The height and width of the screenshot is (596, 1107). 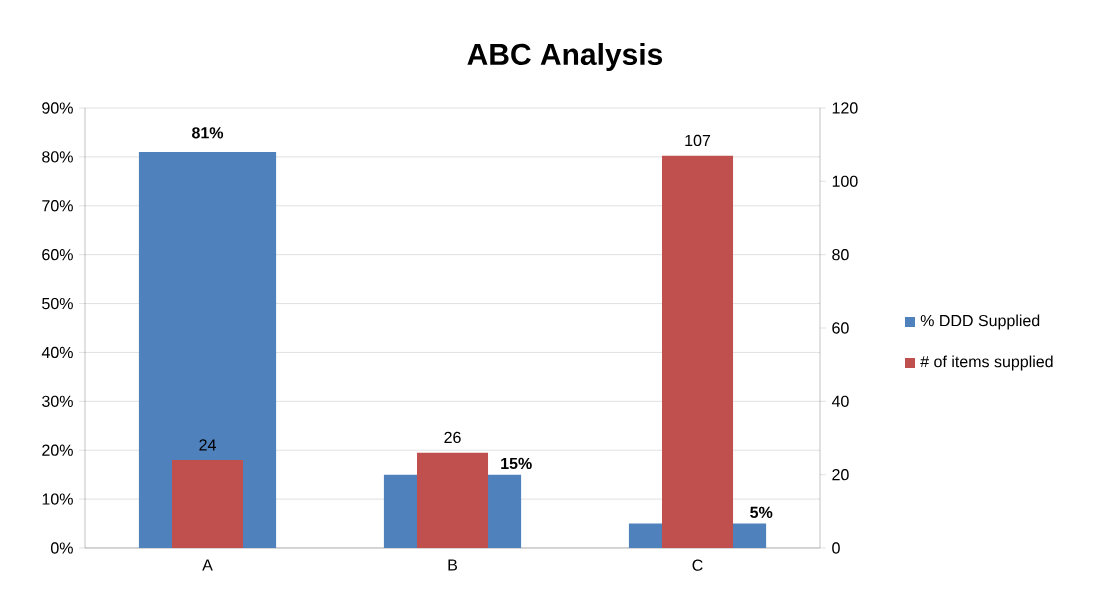 What do you see at coordinates (452, 565) in the screenshot?
I see `x-tick-label: B` at bounding box center [452, 565].